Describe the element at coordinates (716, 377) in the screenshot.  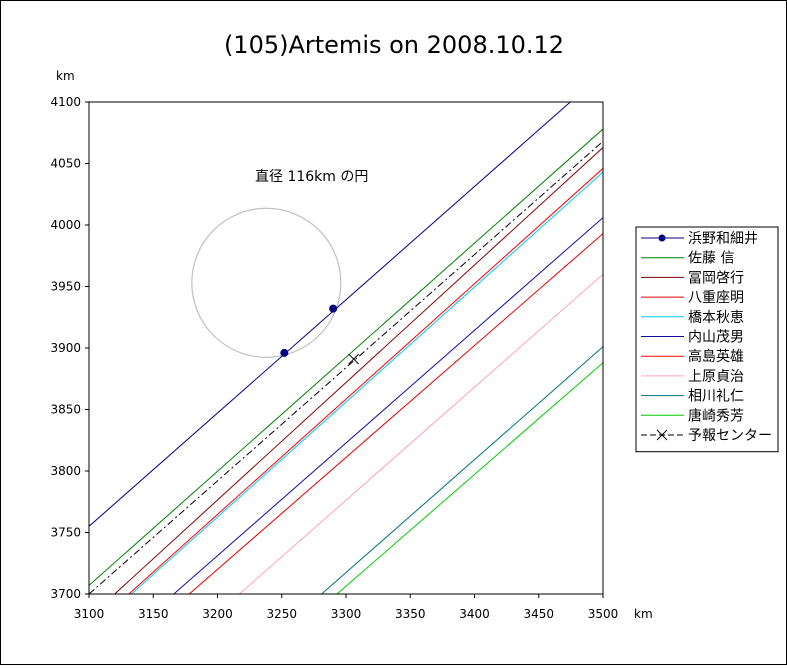
I see `legend-label-7: 上原貞治` at that location.